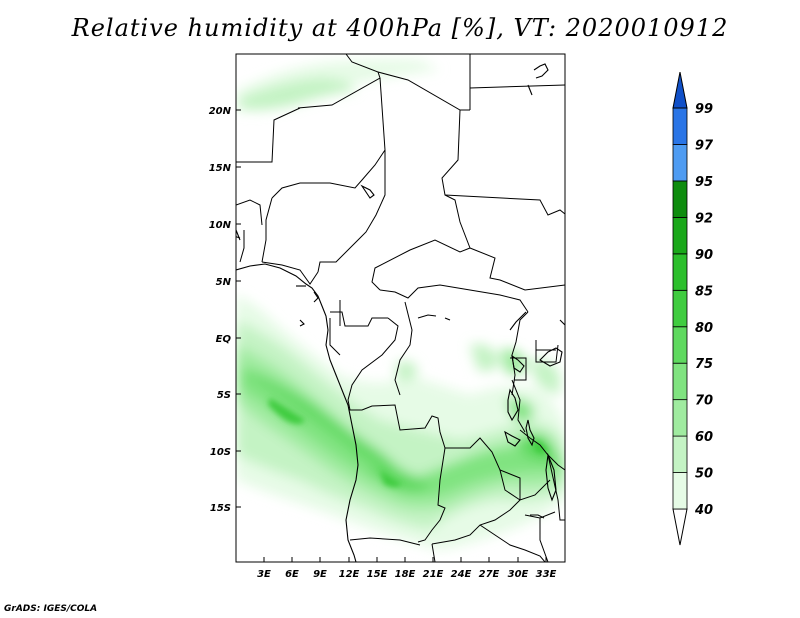 Image resolution: width=800 pixels, height=618 pixels. Describe the element at coordinates (264, 574) in the screenshot. I see `lon-tick-label: 3E` at that location.